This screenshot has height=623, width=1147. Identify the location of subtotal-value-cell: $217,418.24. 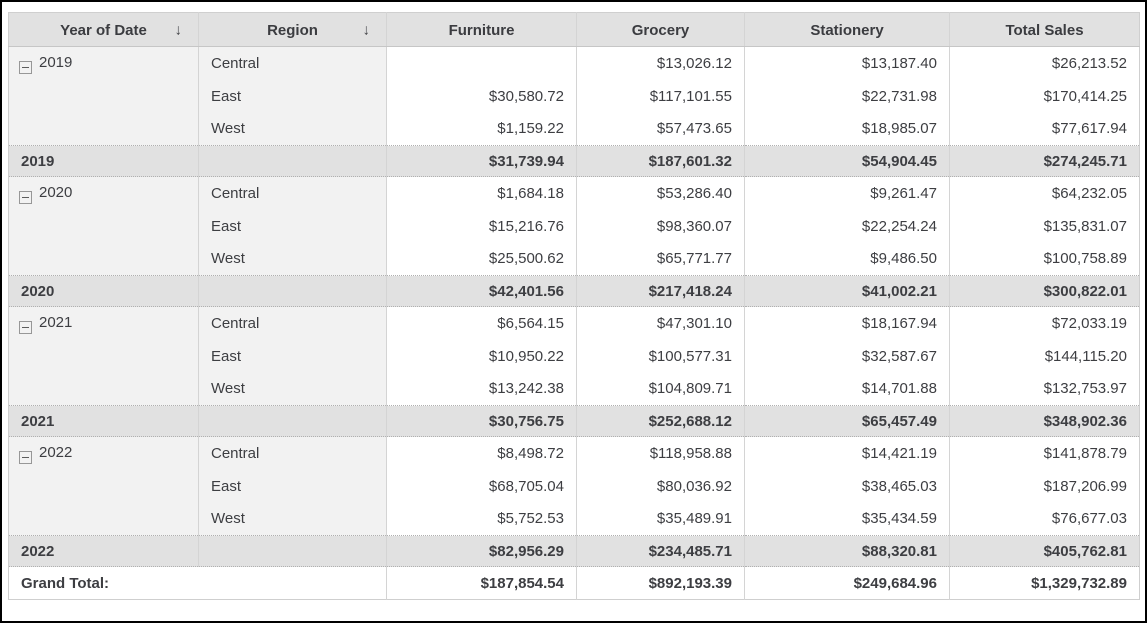
(660, 291).